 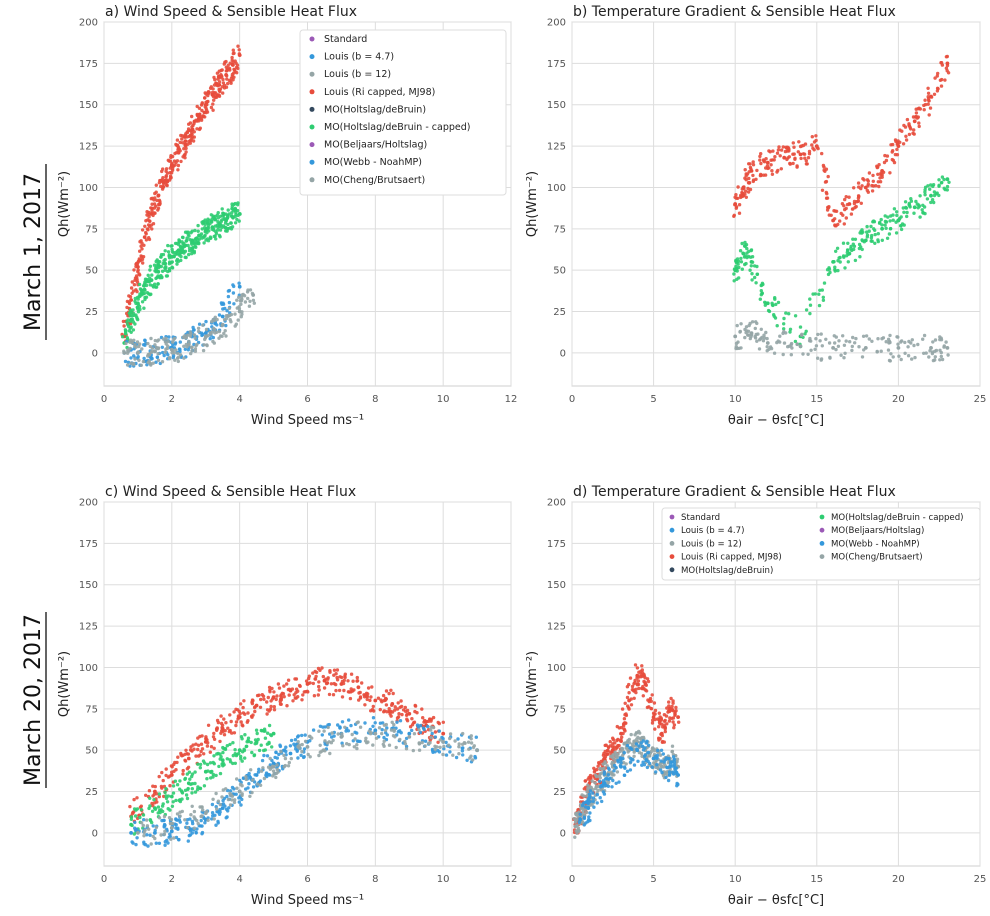 I want to click on y-tick-label: 200, so click(x=88, y=503).